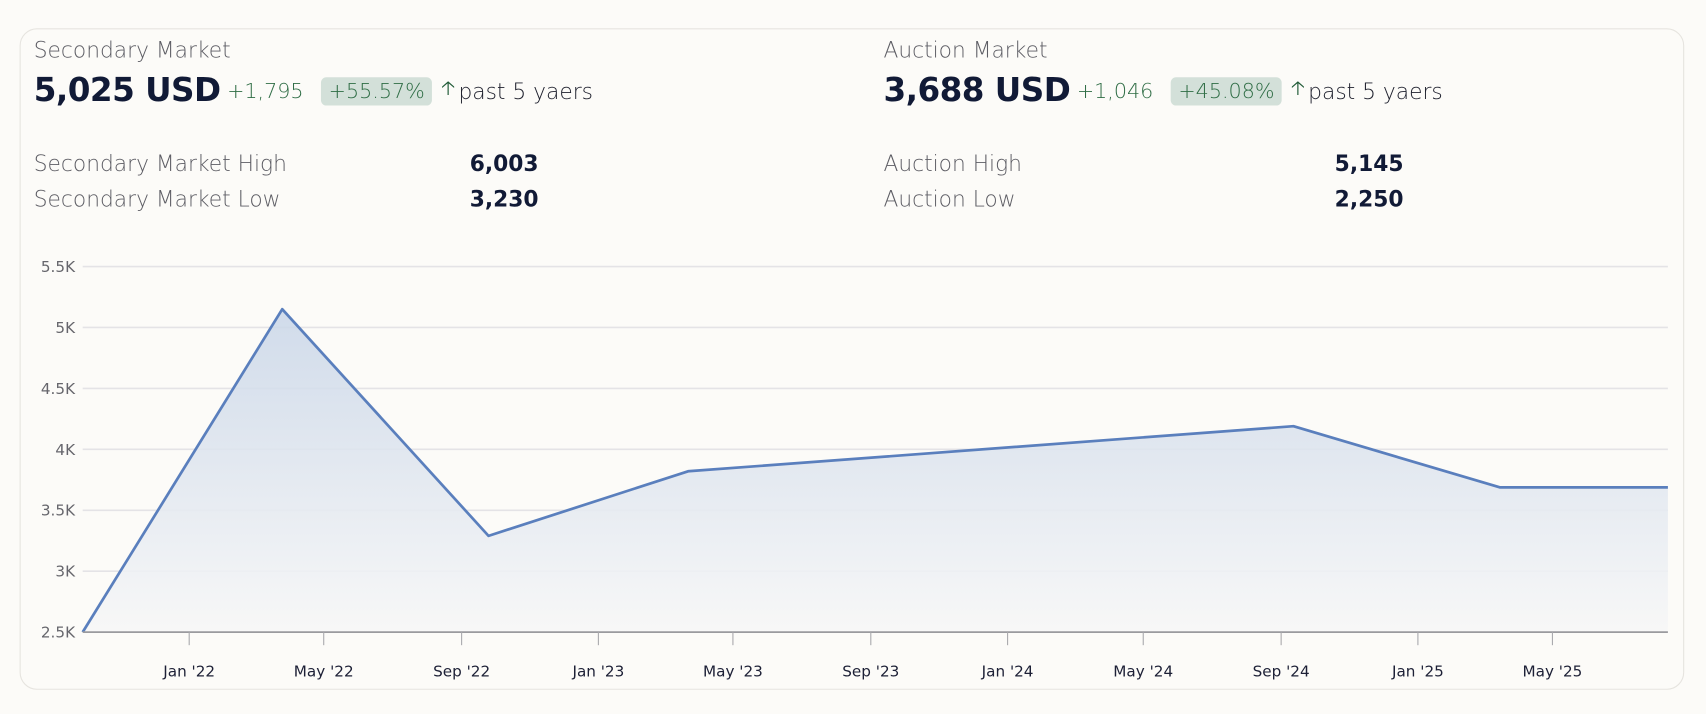  I want to click on auction-price: 3,688 USD, so click(977, 90).